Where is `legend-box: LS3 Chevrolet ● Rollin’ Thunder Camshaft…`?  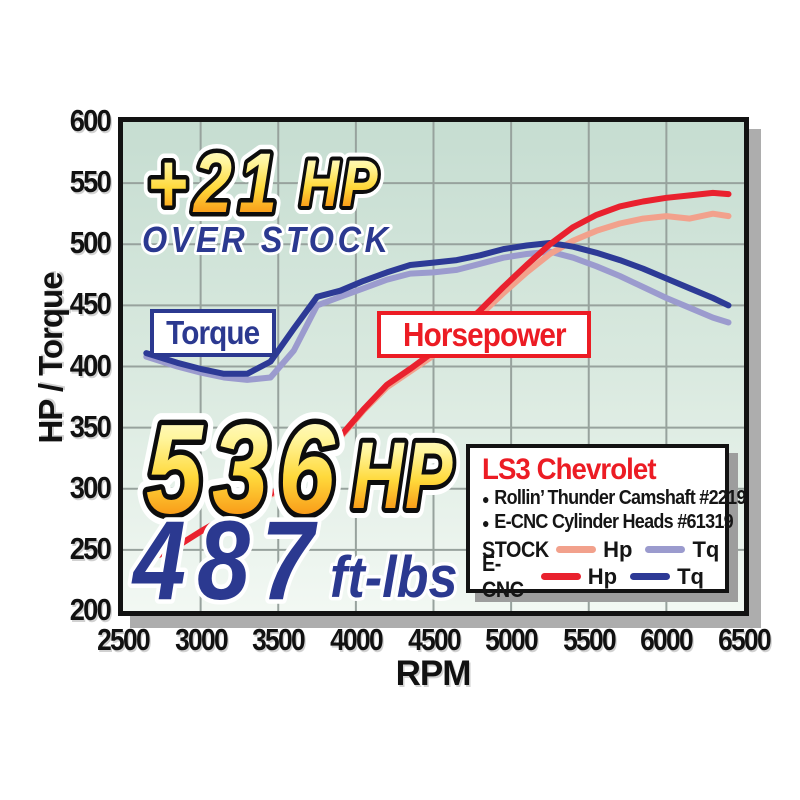 legend-box: LS3 Chevrolet ● Rollin’ Thunder Camshaft… is located at coordinates (606, 523).